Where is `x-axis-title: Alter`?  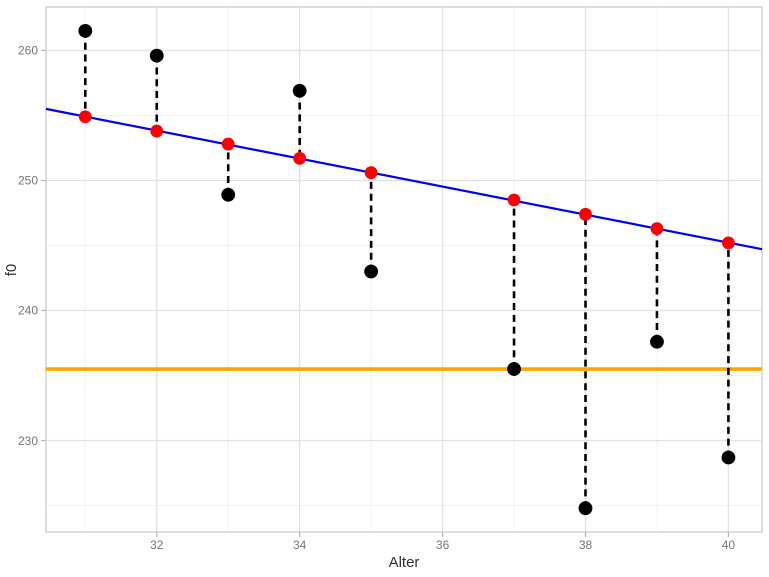 x-axis-title: Alter is located at coordinates (404, 562).